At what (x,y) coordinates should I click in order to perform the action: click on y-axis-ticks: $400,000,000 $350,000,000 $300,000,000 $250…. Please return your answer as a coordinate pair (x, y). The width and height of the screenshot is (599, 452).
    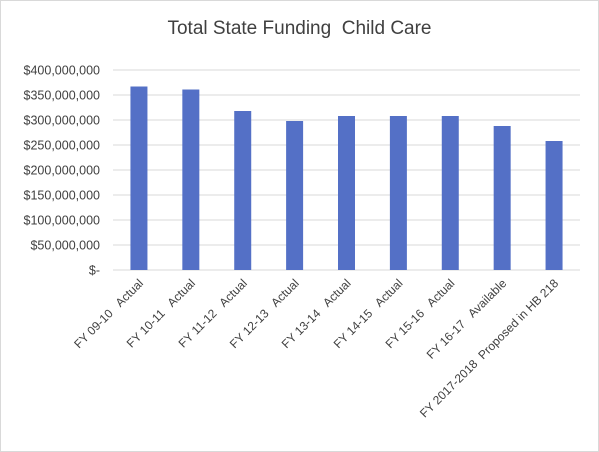
    Looking at the image, I should click on (62, 171).